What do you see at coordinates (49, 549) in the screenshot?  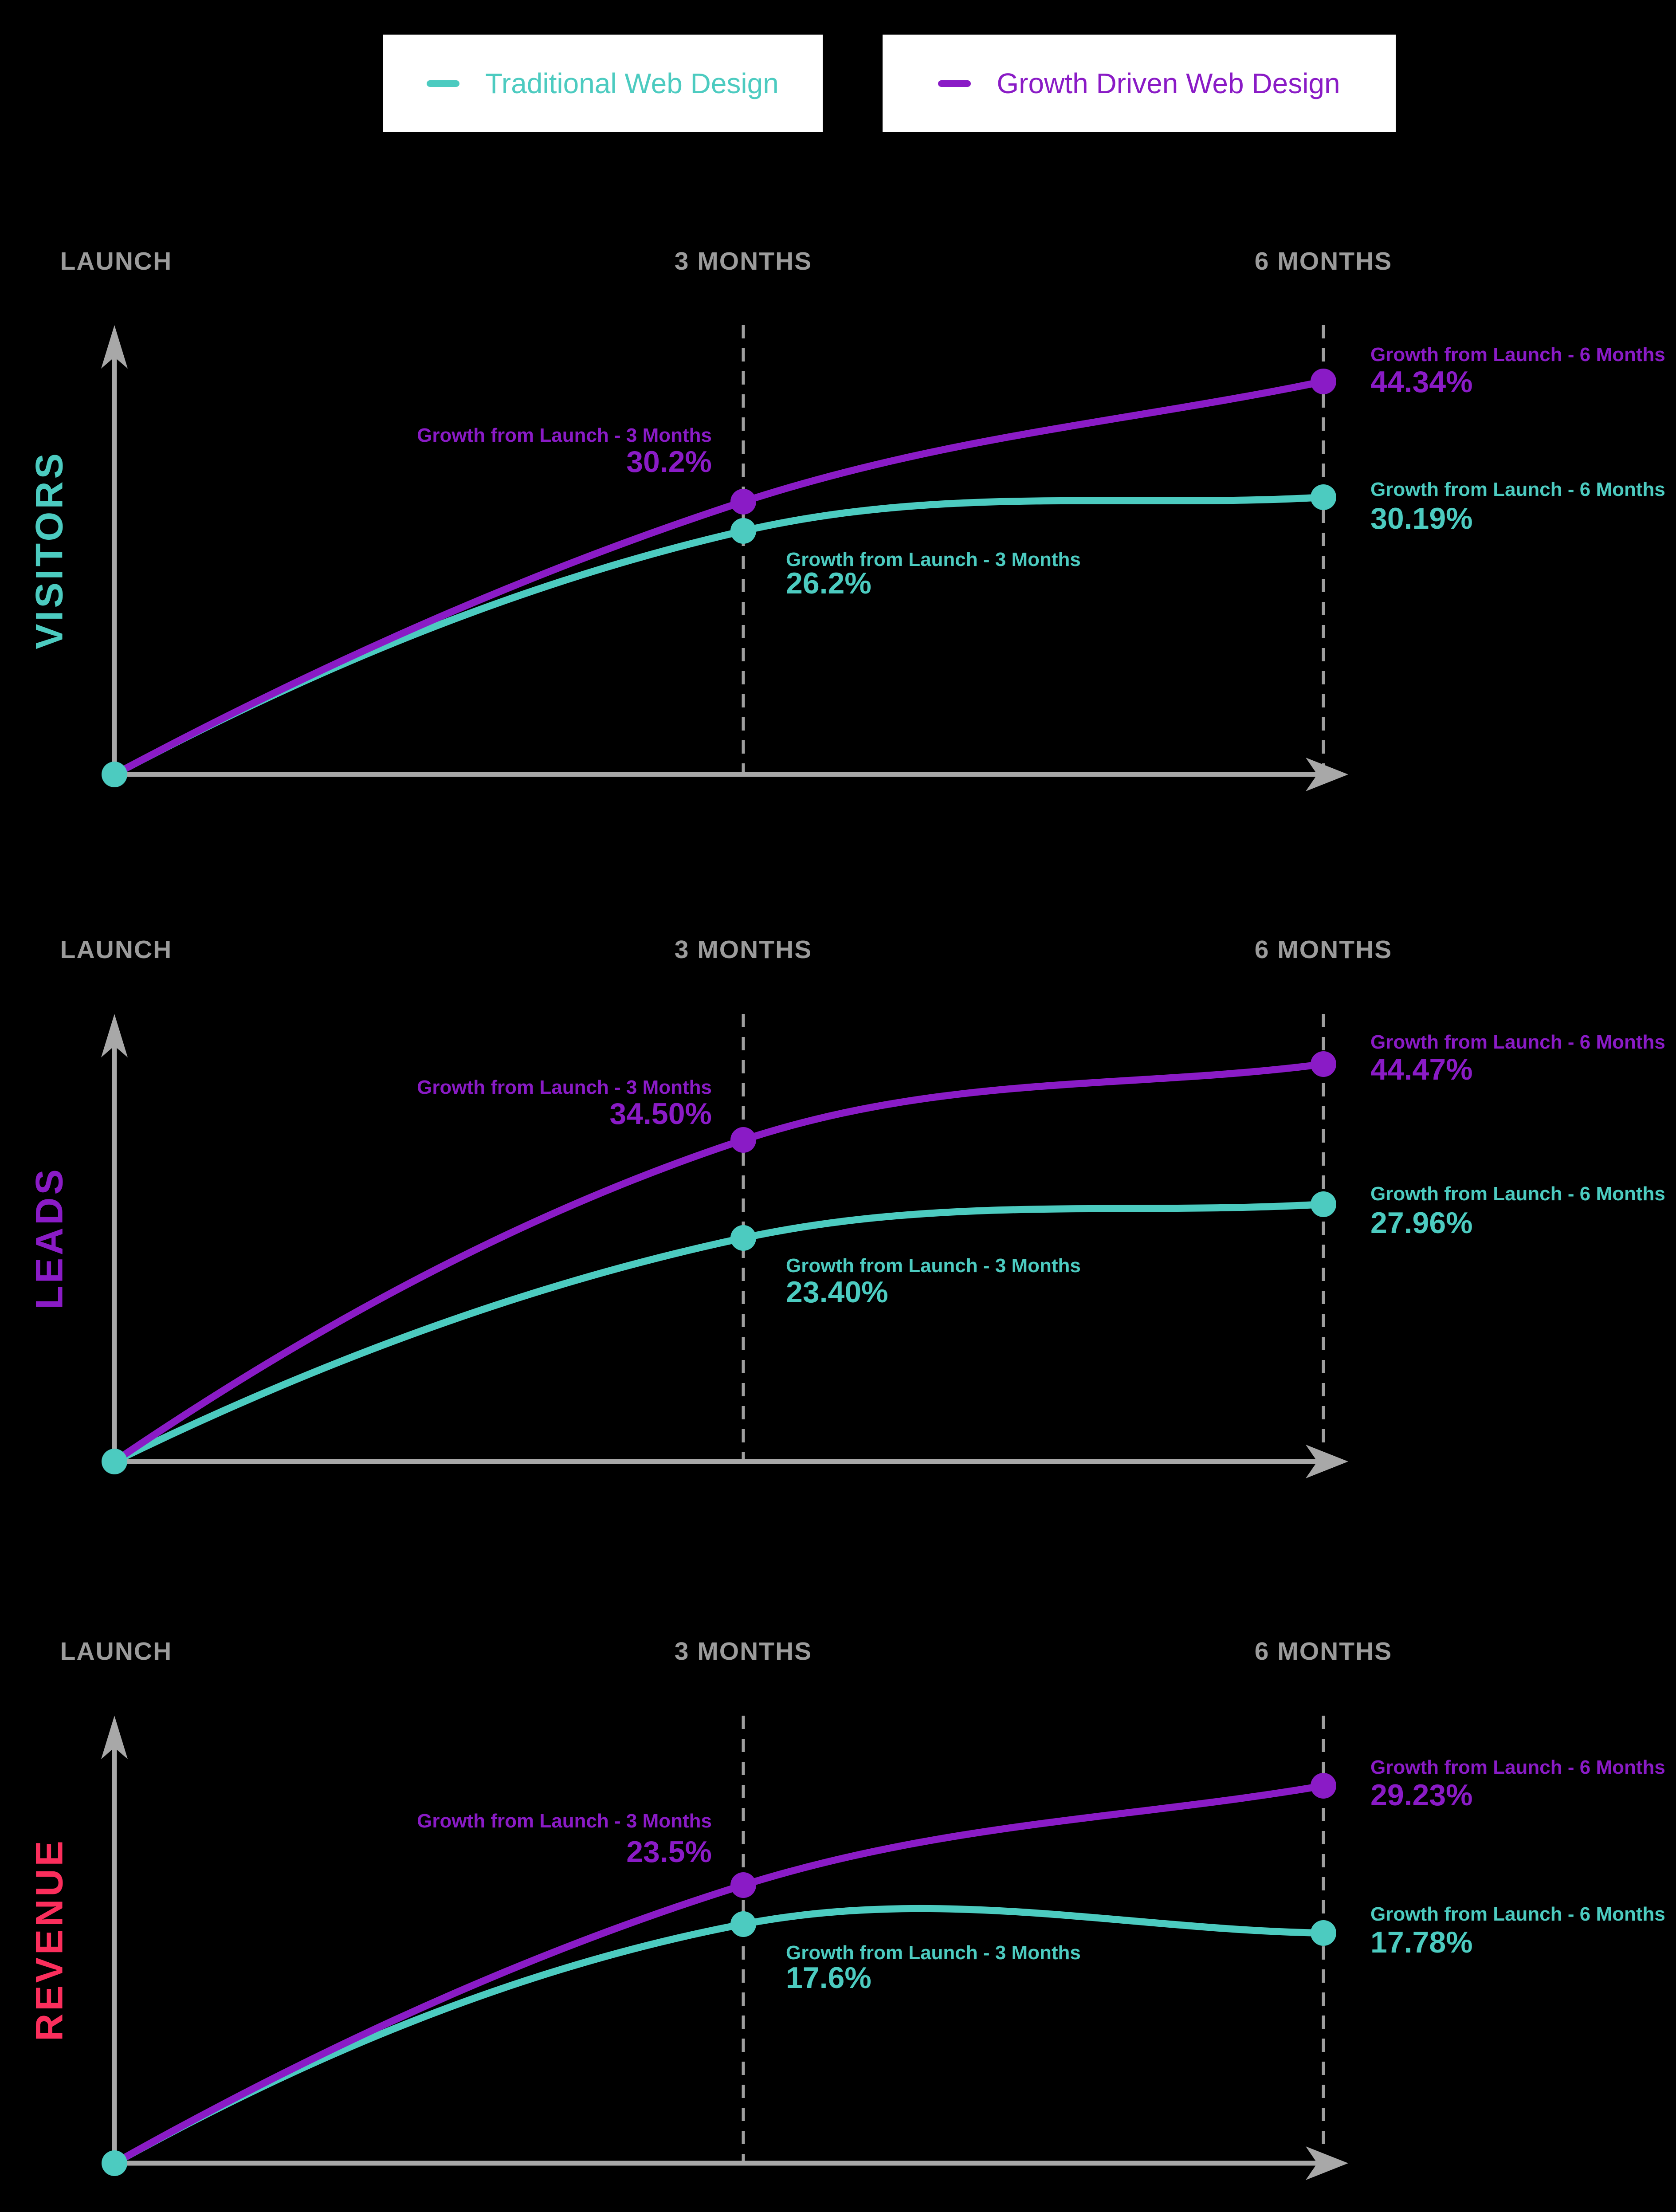 I see `y-axis-title-visitors: VISITORS` at bounding box center [49, 549].